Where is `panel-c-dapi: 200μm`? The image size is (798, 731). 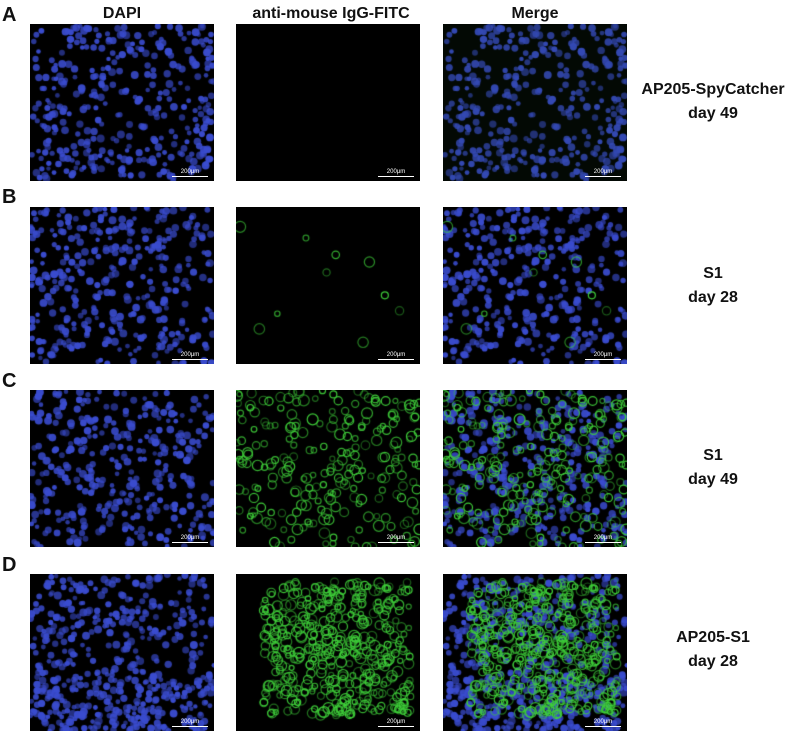
panel-c-dapi: 200μm is located at coordinates (122, 468).